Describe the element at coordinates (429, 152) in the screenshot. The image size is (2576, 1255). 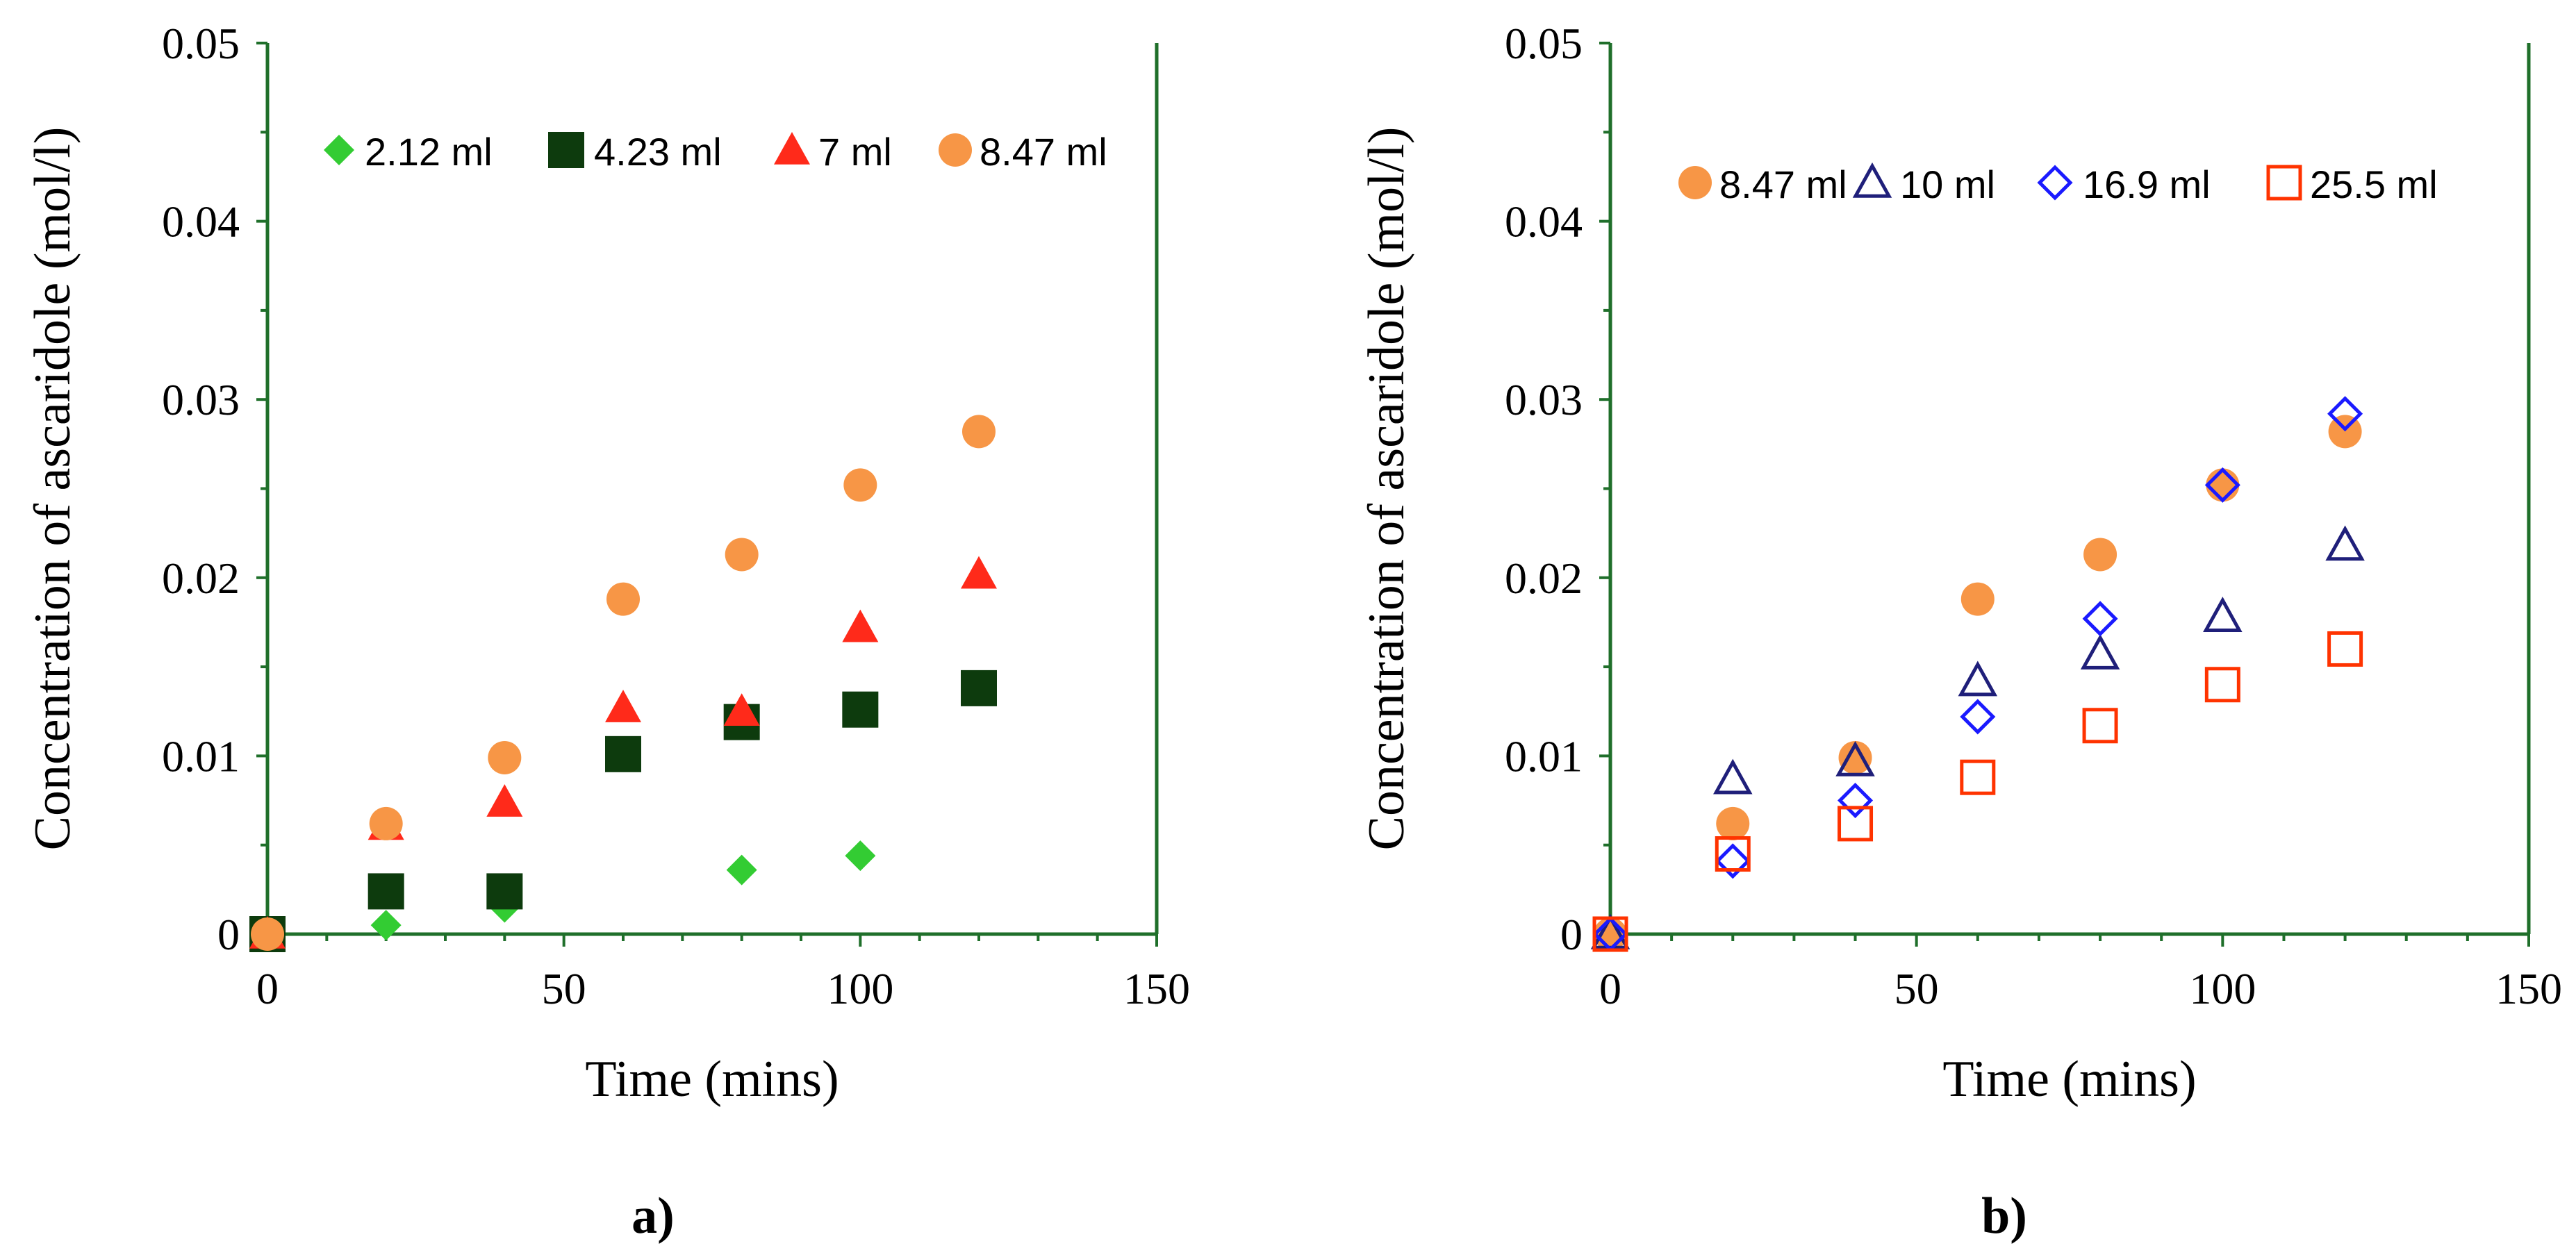
I see `legend-label: 2.12 ml` at that location.